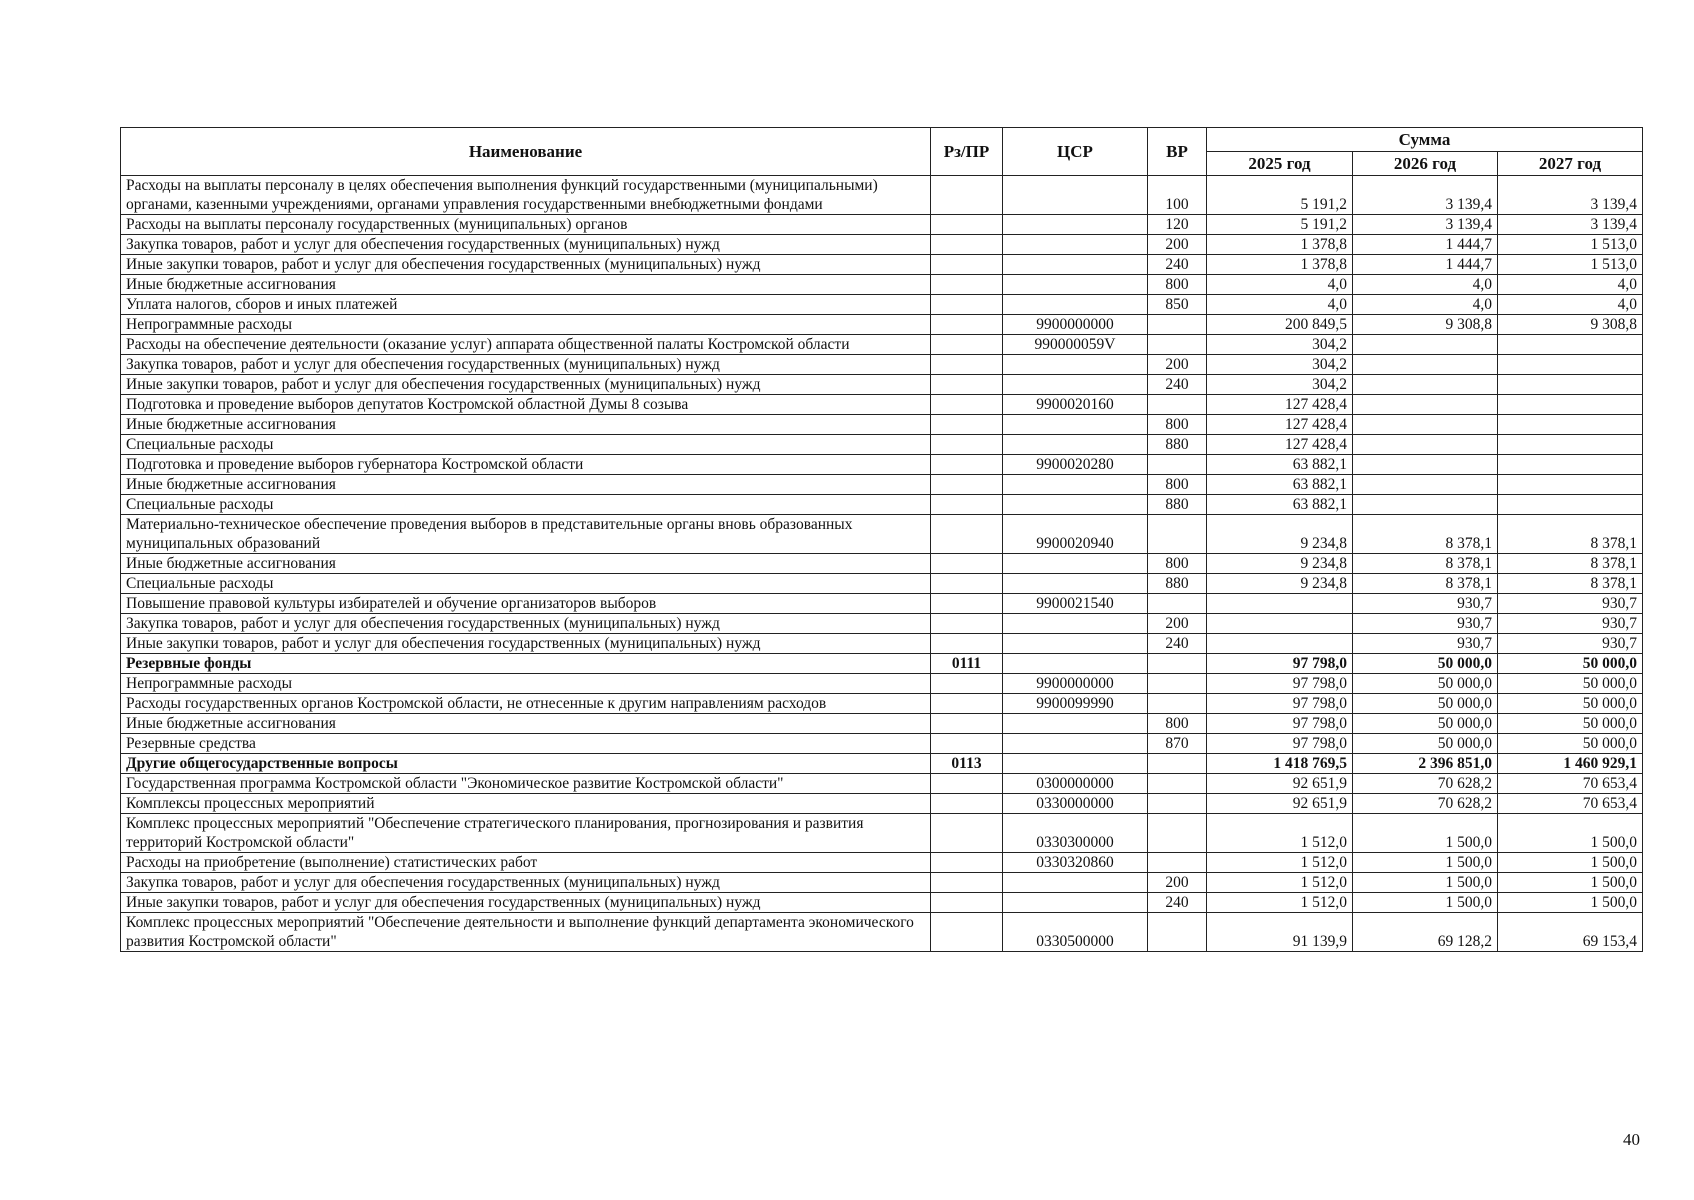 This screenshot has height=1200, width=1694. Describe the element at coordinates (1075, 803) in the screenshot. I see `cell-csr: 0330000000` at that location.